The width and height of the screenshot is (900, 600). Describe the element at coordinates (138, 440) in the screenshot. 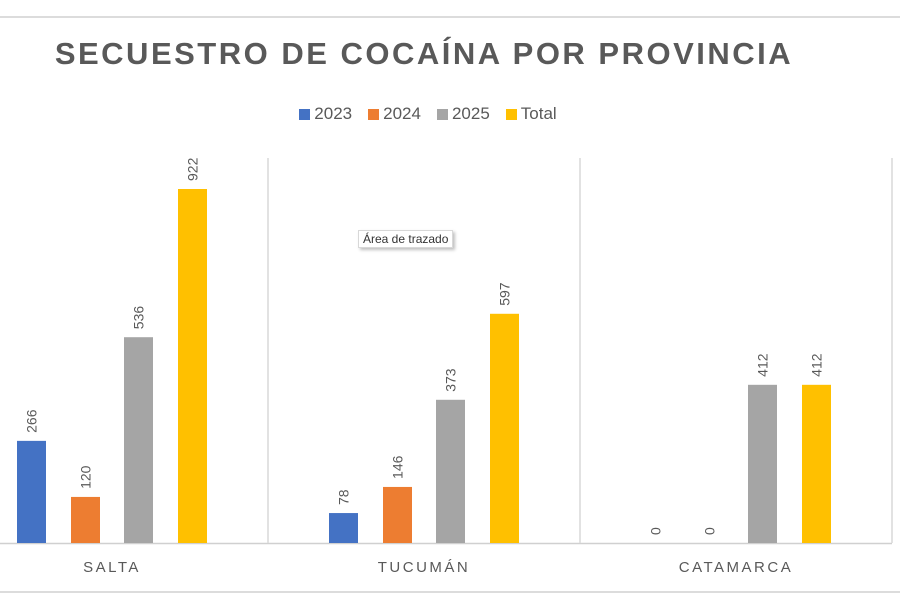

I see `bar-2025-salta` at that location.